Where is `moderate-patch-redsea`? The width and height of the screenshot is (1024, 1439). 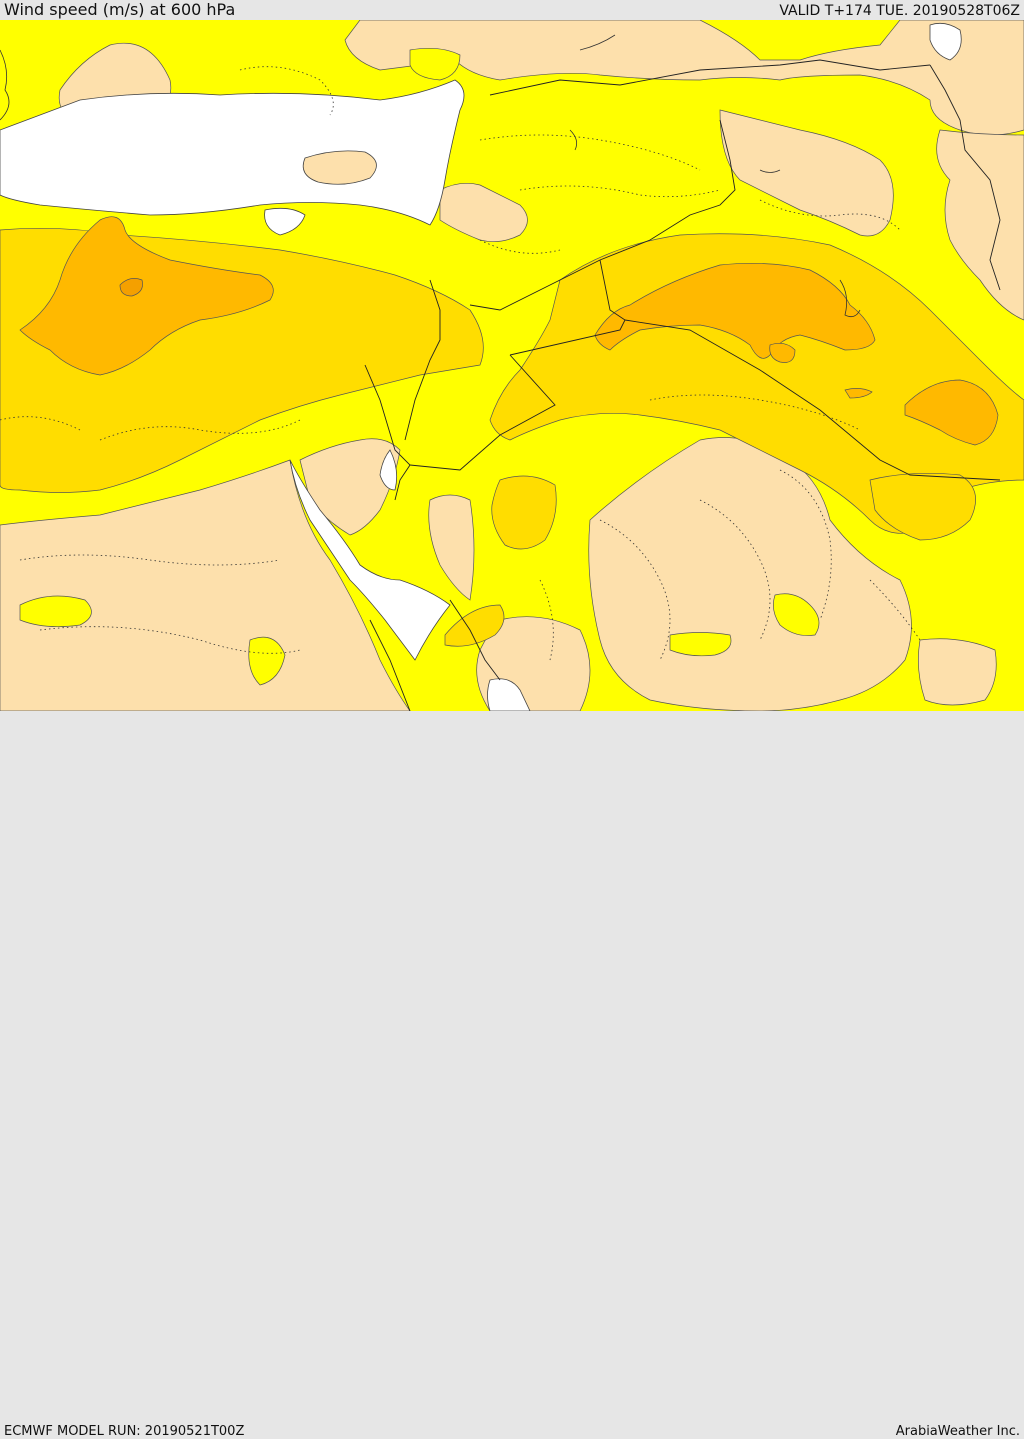 moderate-patch-redsea is located at coordinates (474, 625).